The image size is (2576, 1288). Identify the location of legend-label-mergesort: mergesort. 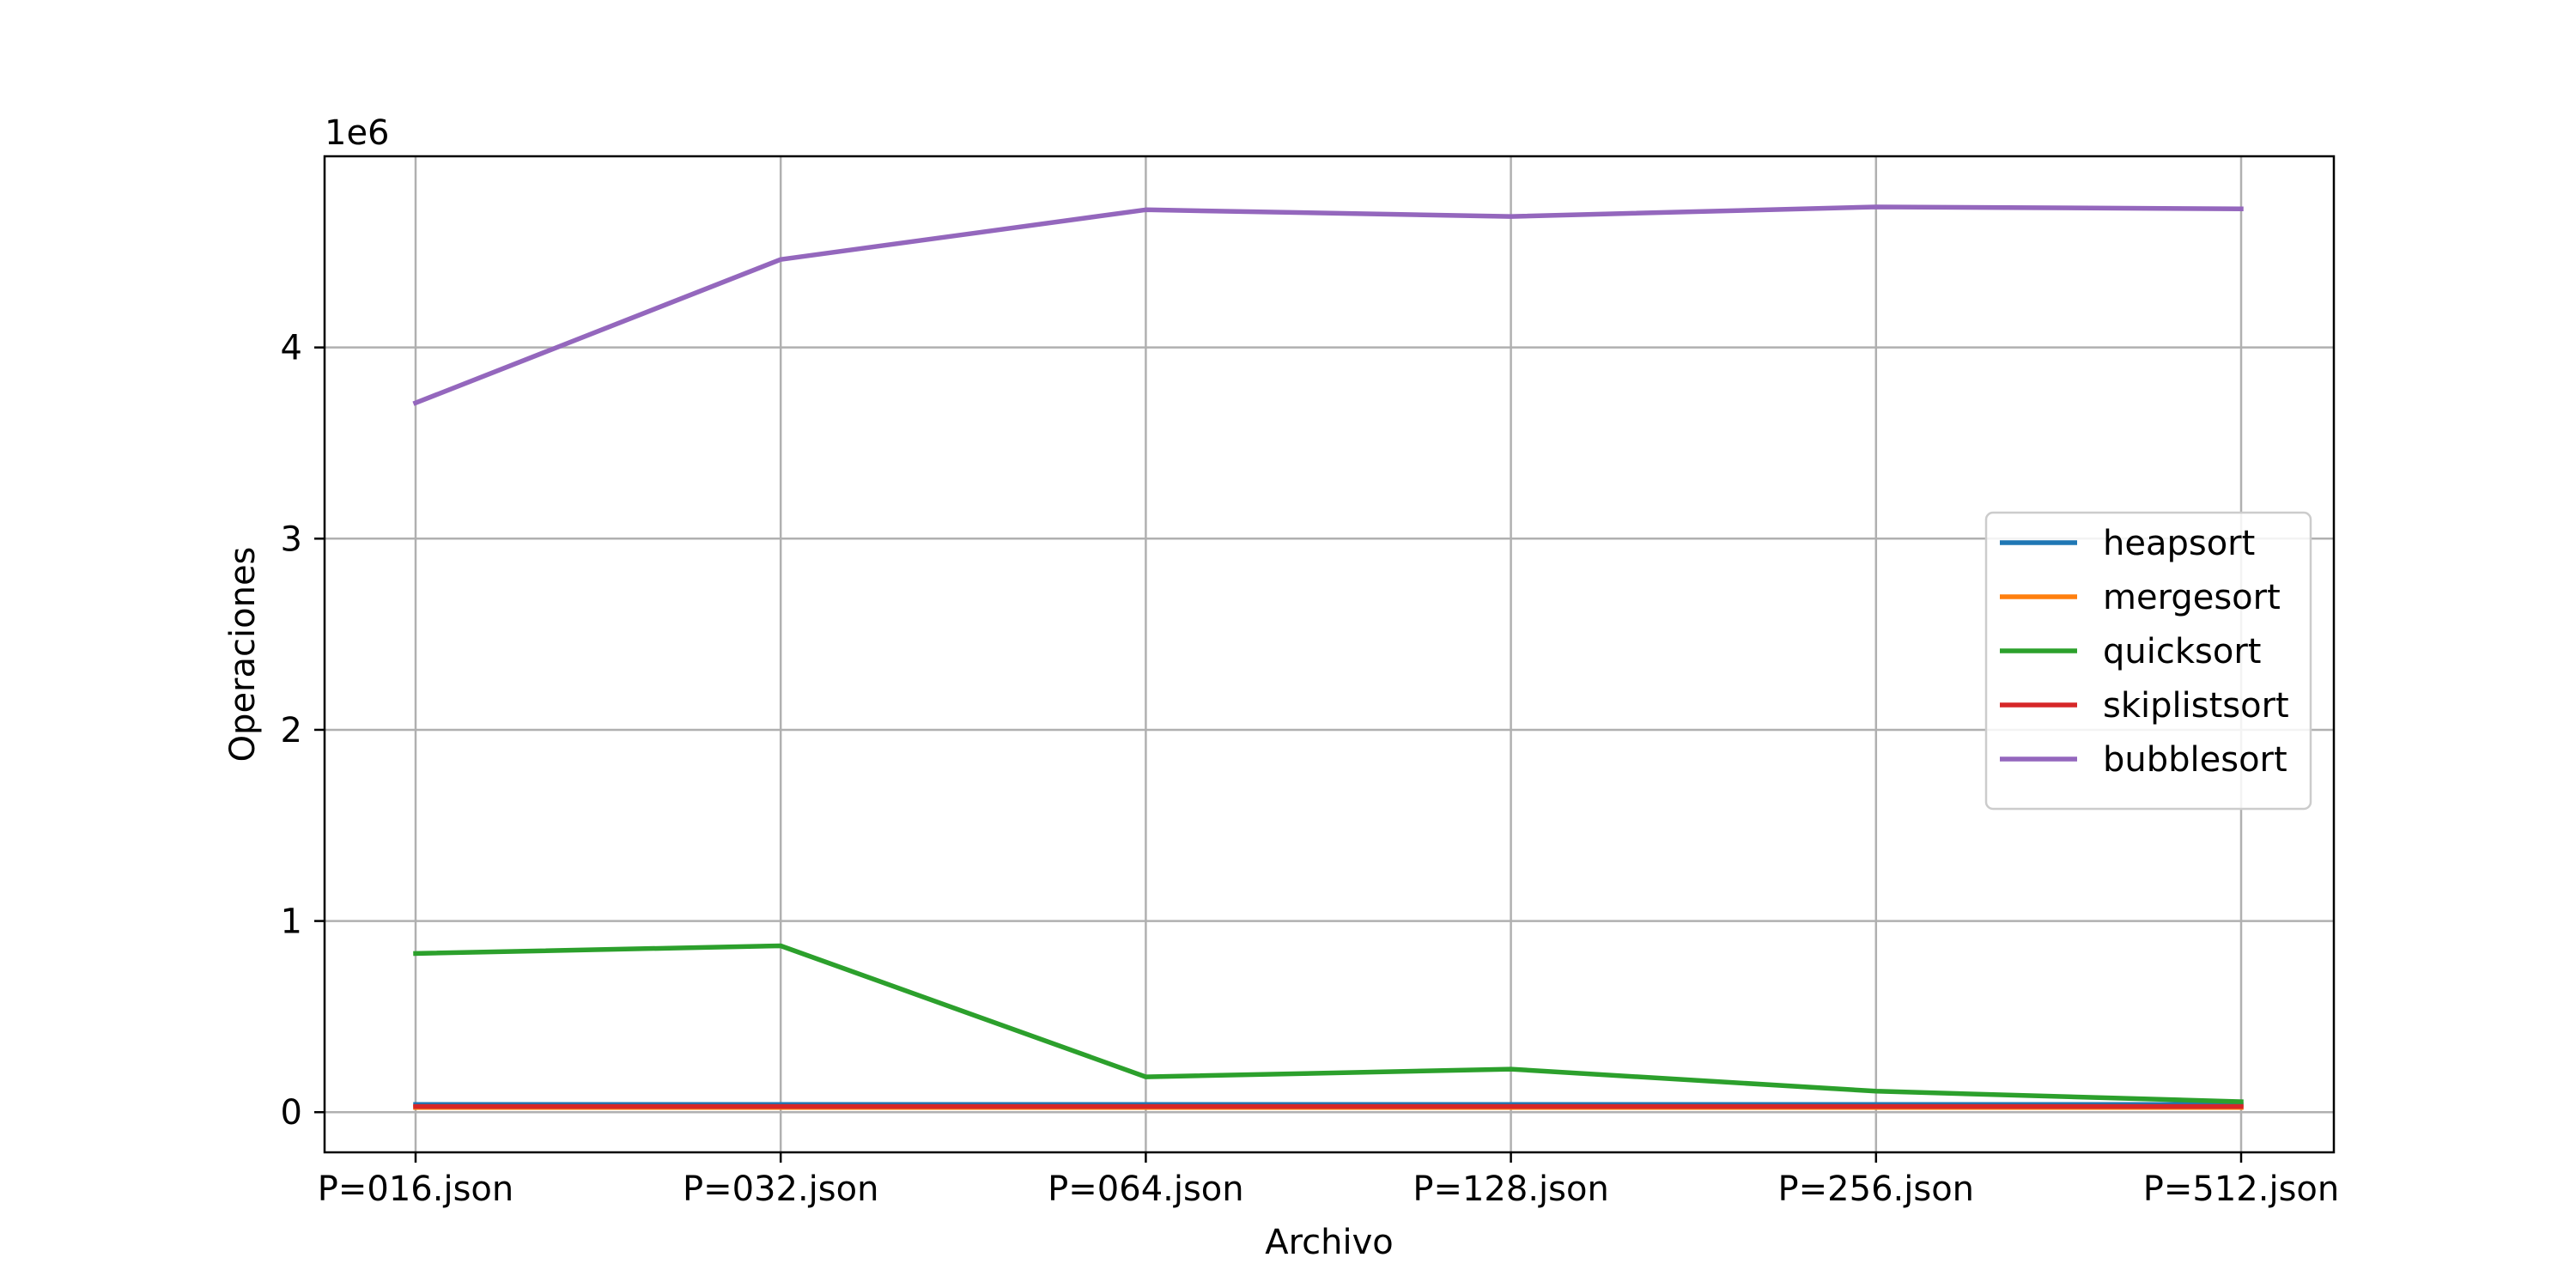
(2192, 597).